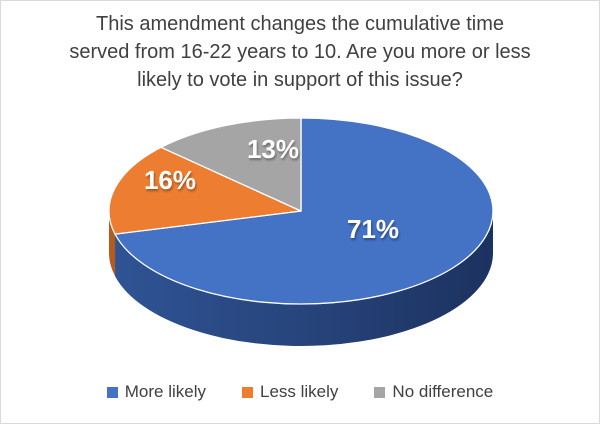 The image size is (600, 424). Describe the element at coordinates (112, 244) in the screenshot. I see `pie-slice-side-less-likely` at that location.